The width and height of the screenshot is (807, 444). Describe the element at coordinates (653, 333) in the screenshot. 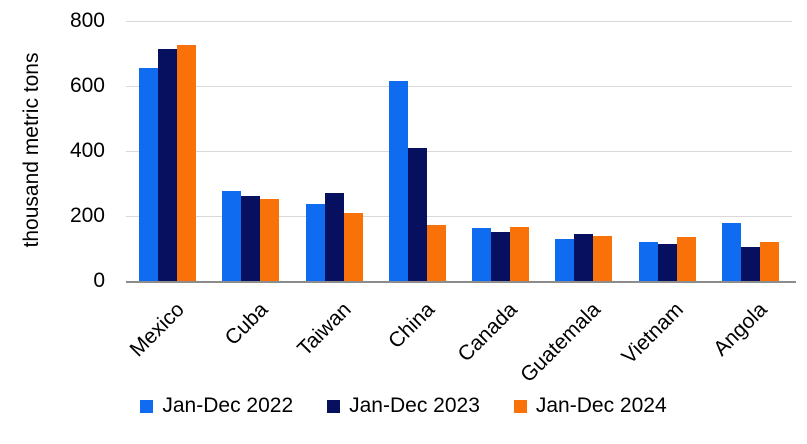

I see `x-axis-label: Vietnam` at that location.